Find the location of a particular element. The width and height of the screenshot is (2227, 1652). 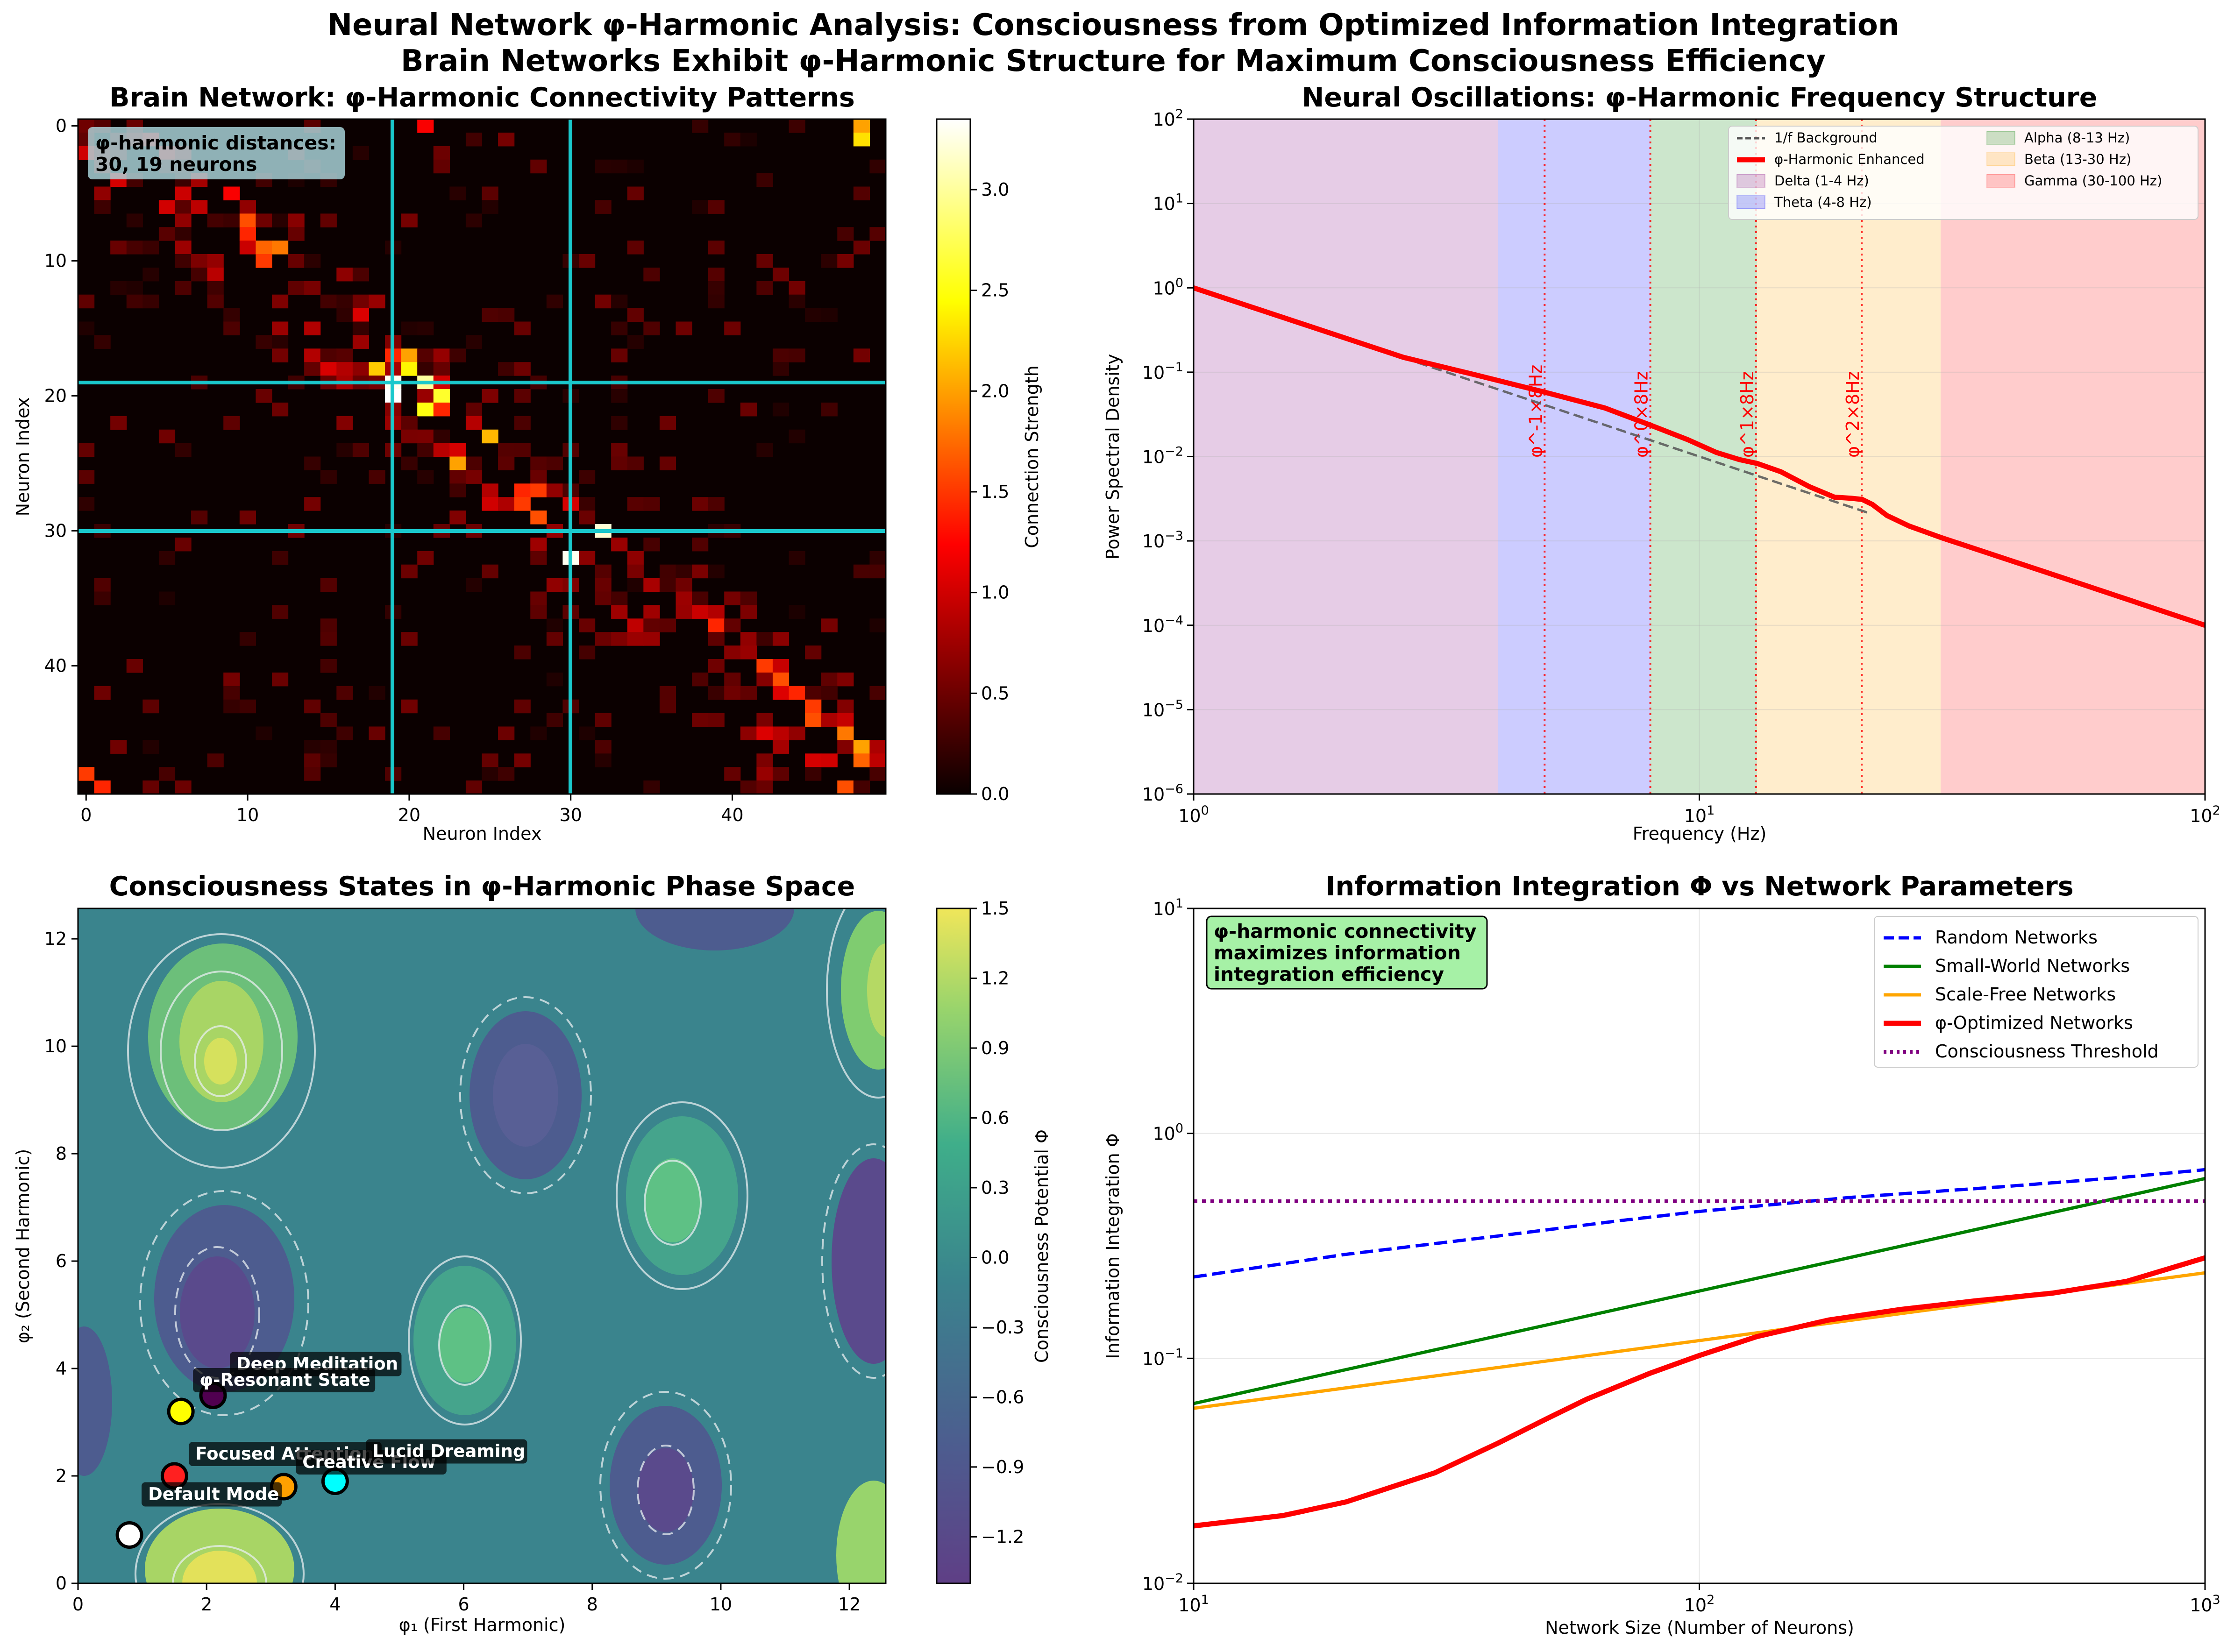

phase-xtick-label: 12 is located at coordinates (849, 1604).